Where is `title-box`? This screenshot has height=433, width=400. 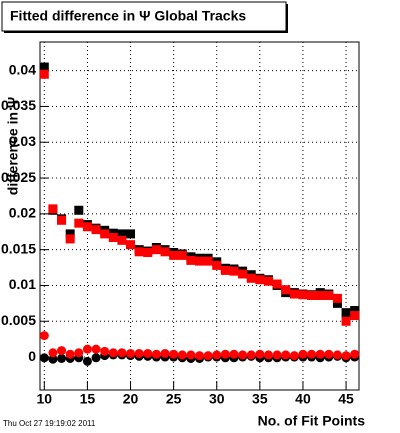 title-box is located at coordinates (144, 16).